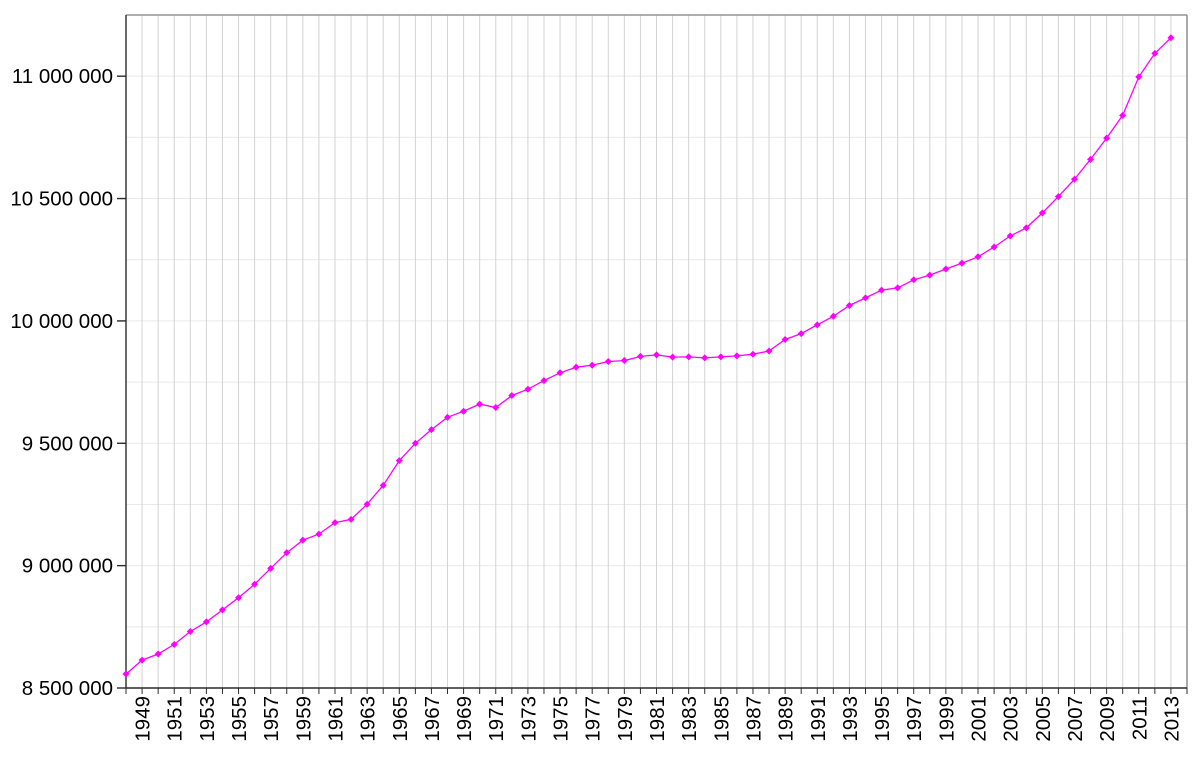 The image size is (1200, 762). I want to click on x-tick-label: 1949, so click(143, 719).